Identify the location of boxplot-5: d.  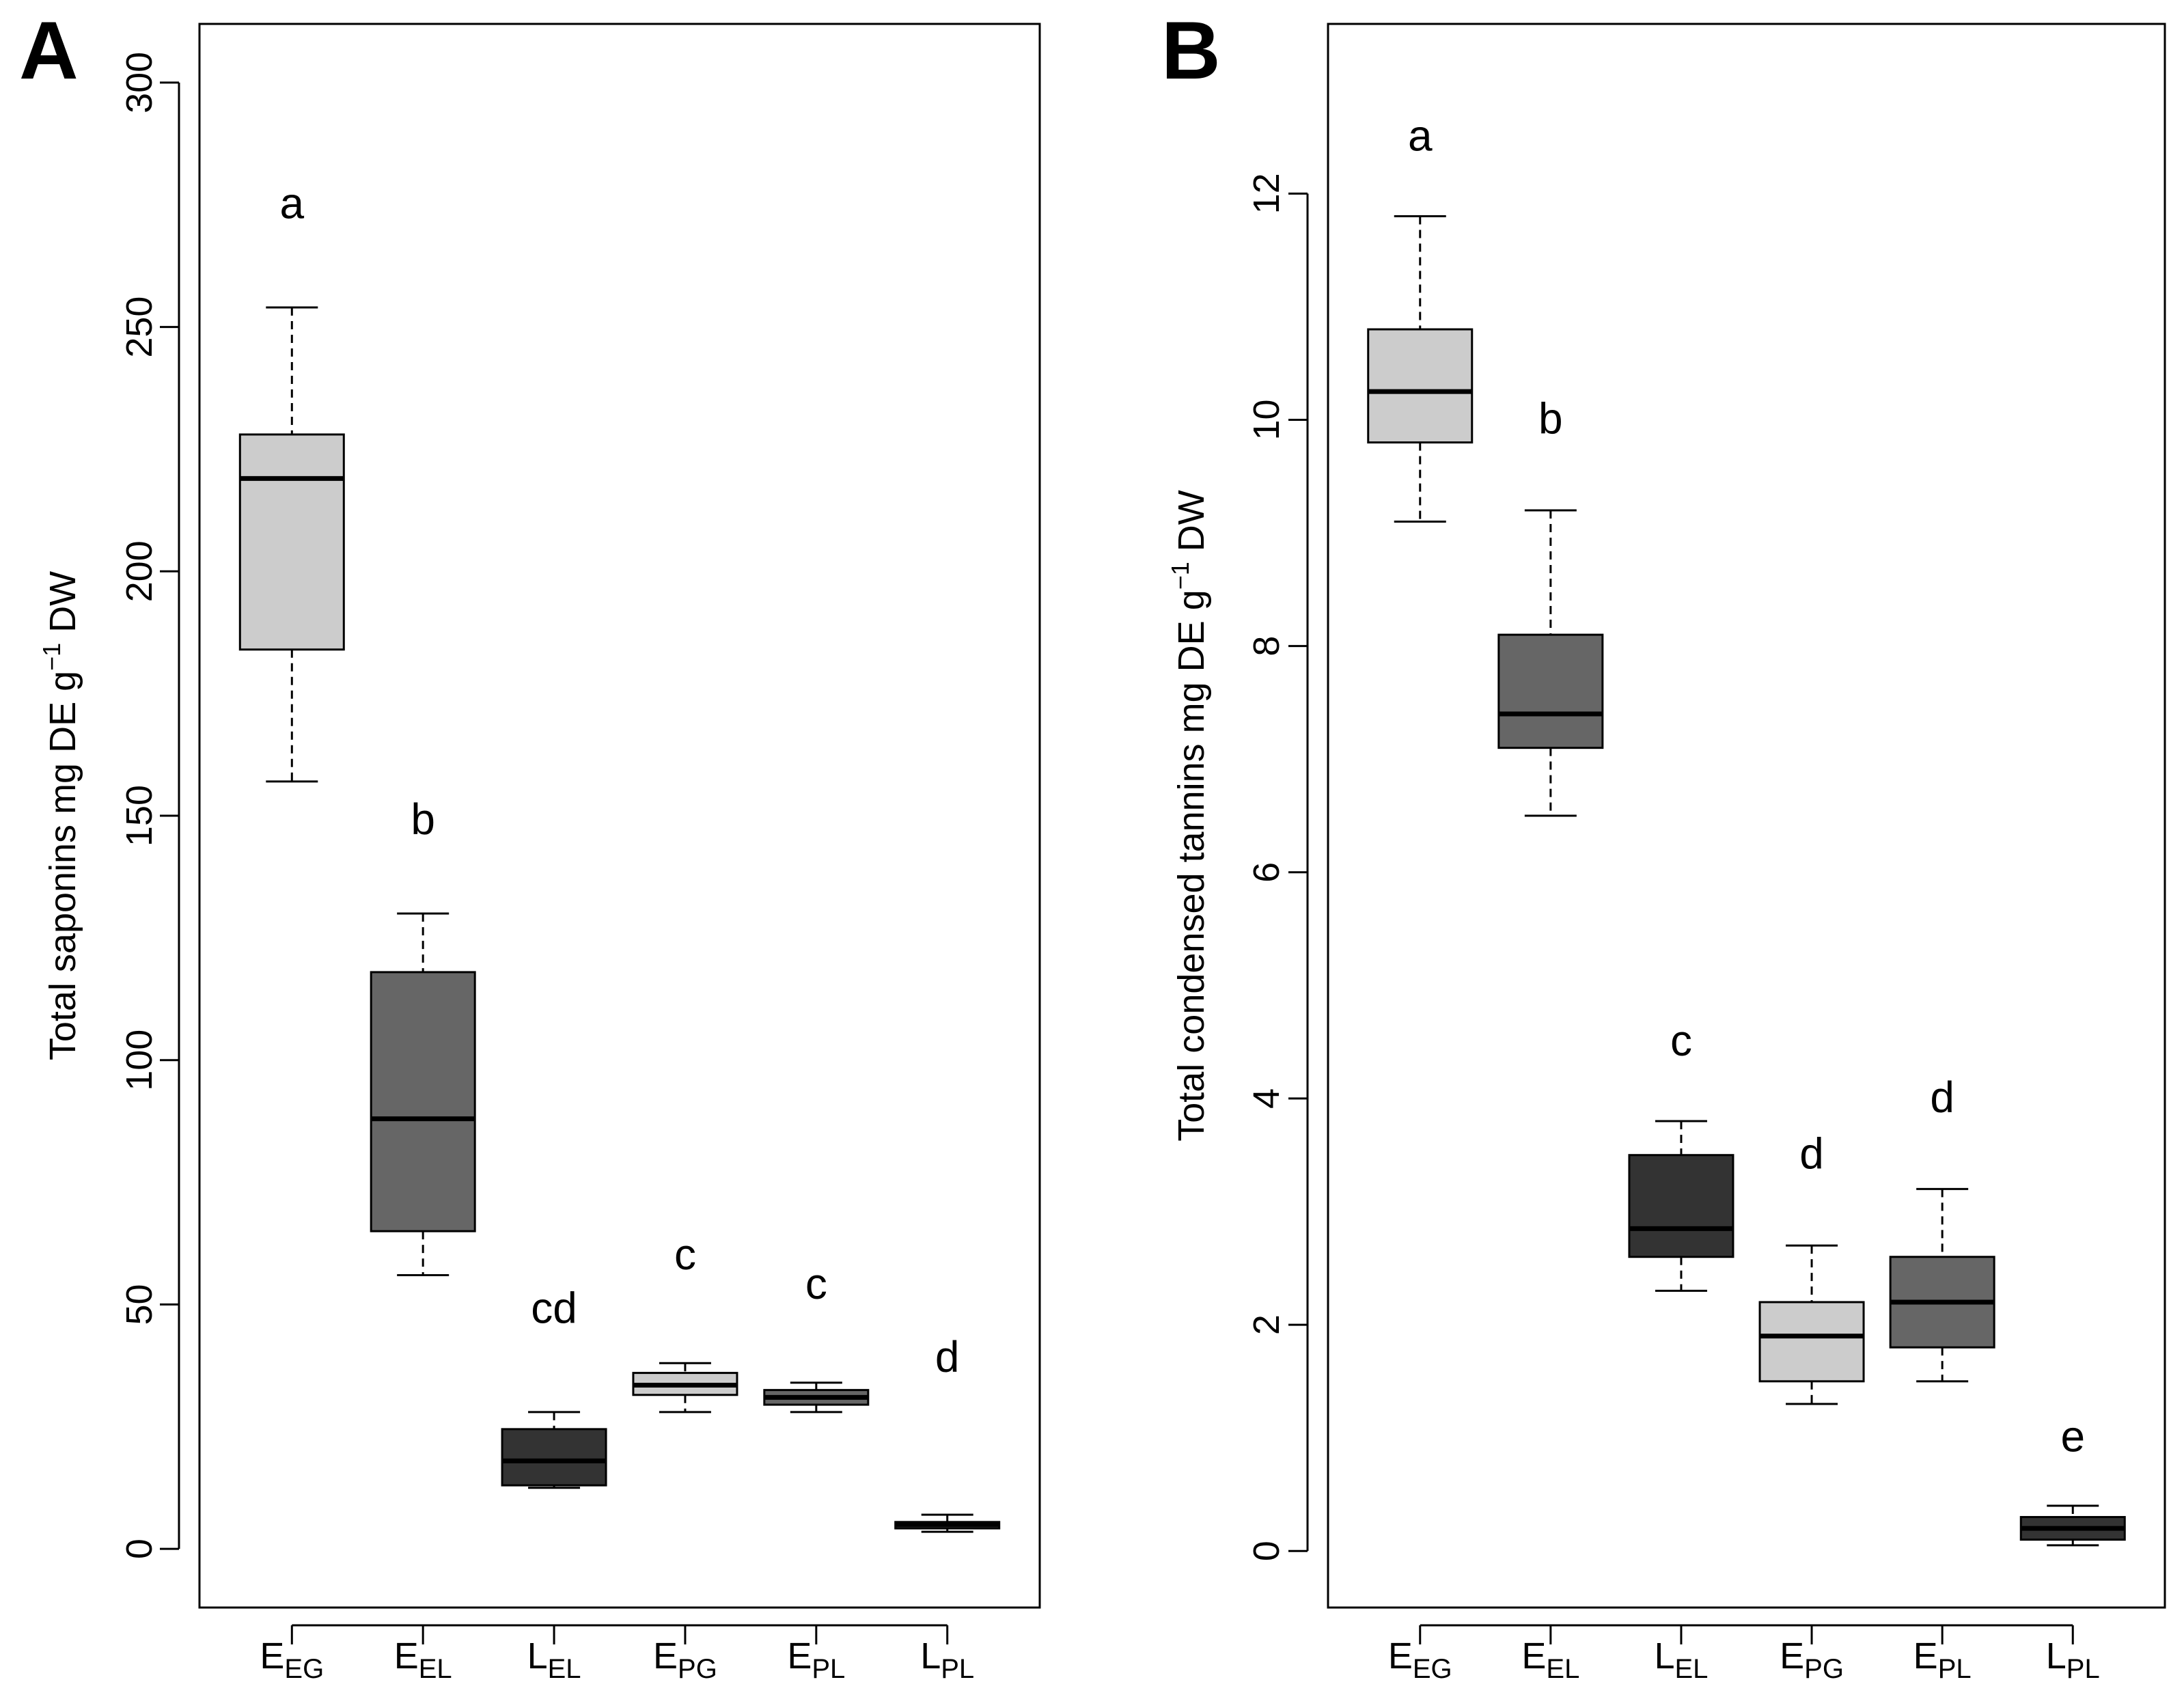
(1942, 1228).